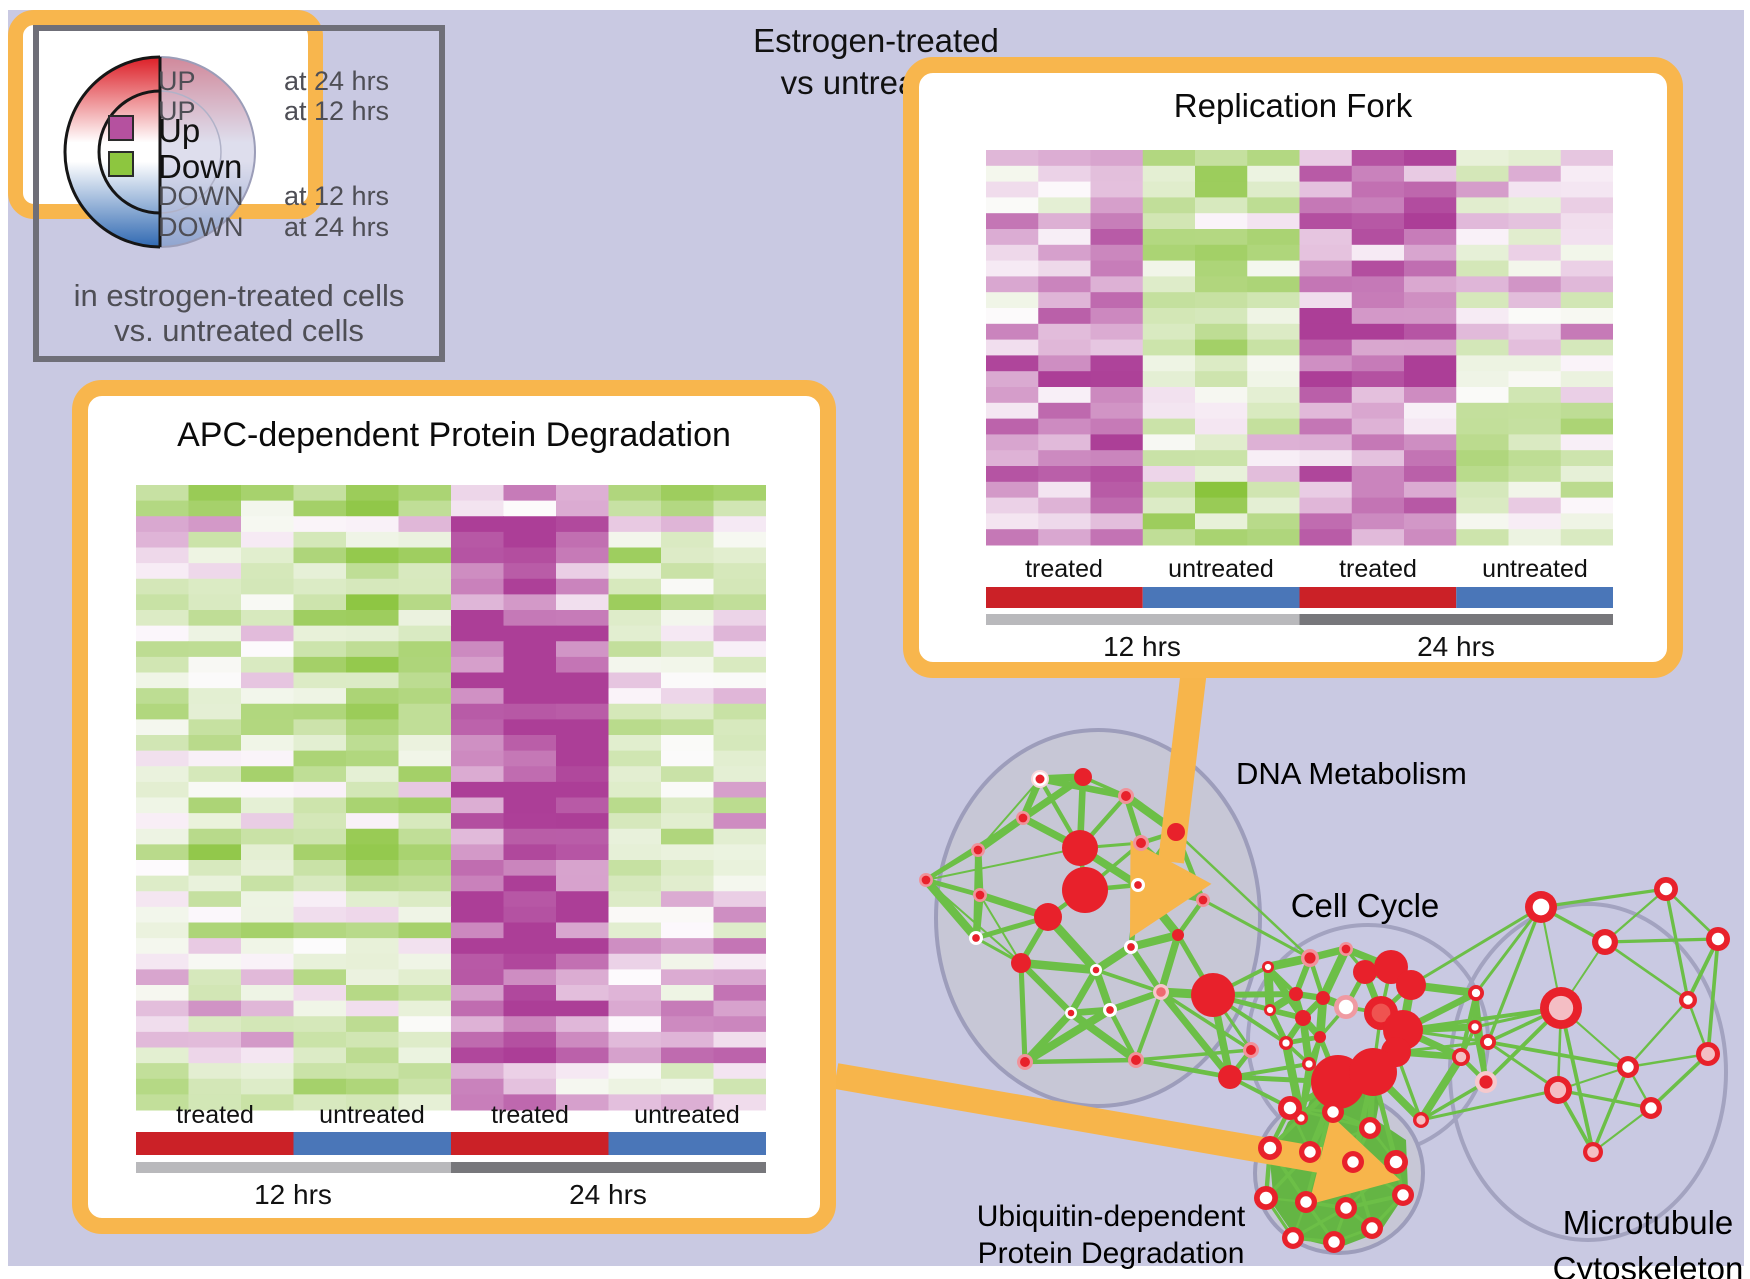 The height and width of the screenshot is (1279, 1750). What do you see at coordinates (1111, 1253) in the screenshot?
I see `cluster-label-ubiquitin-line2: Protein Degradation` at bounding box center [1111, 1253].